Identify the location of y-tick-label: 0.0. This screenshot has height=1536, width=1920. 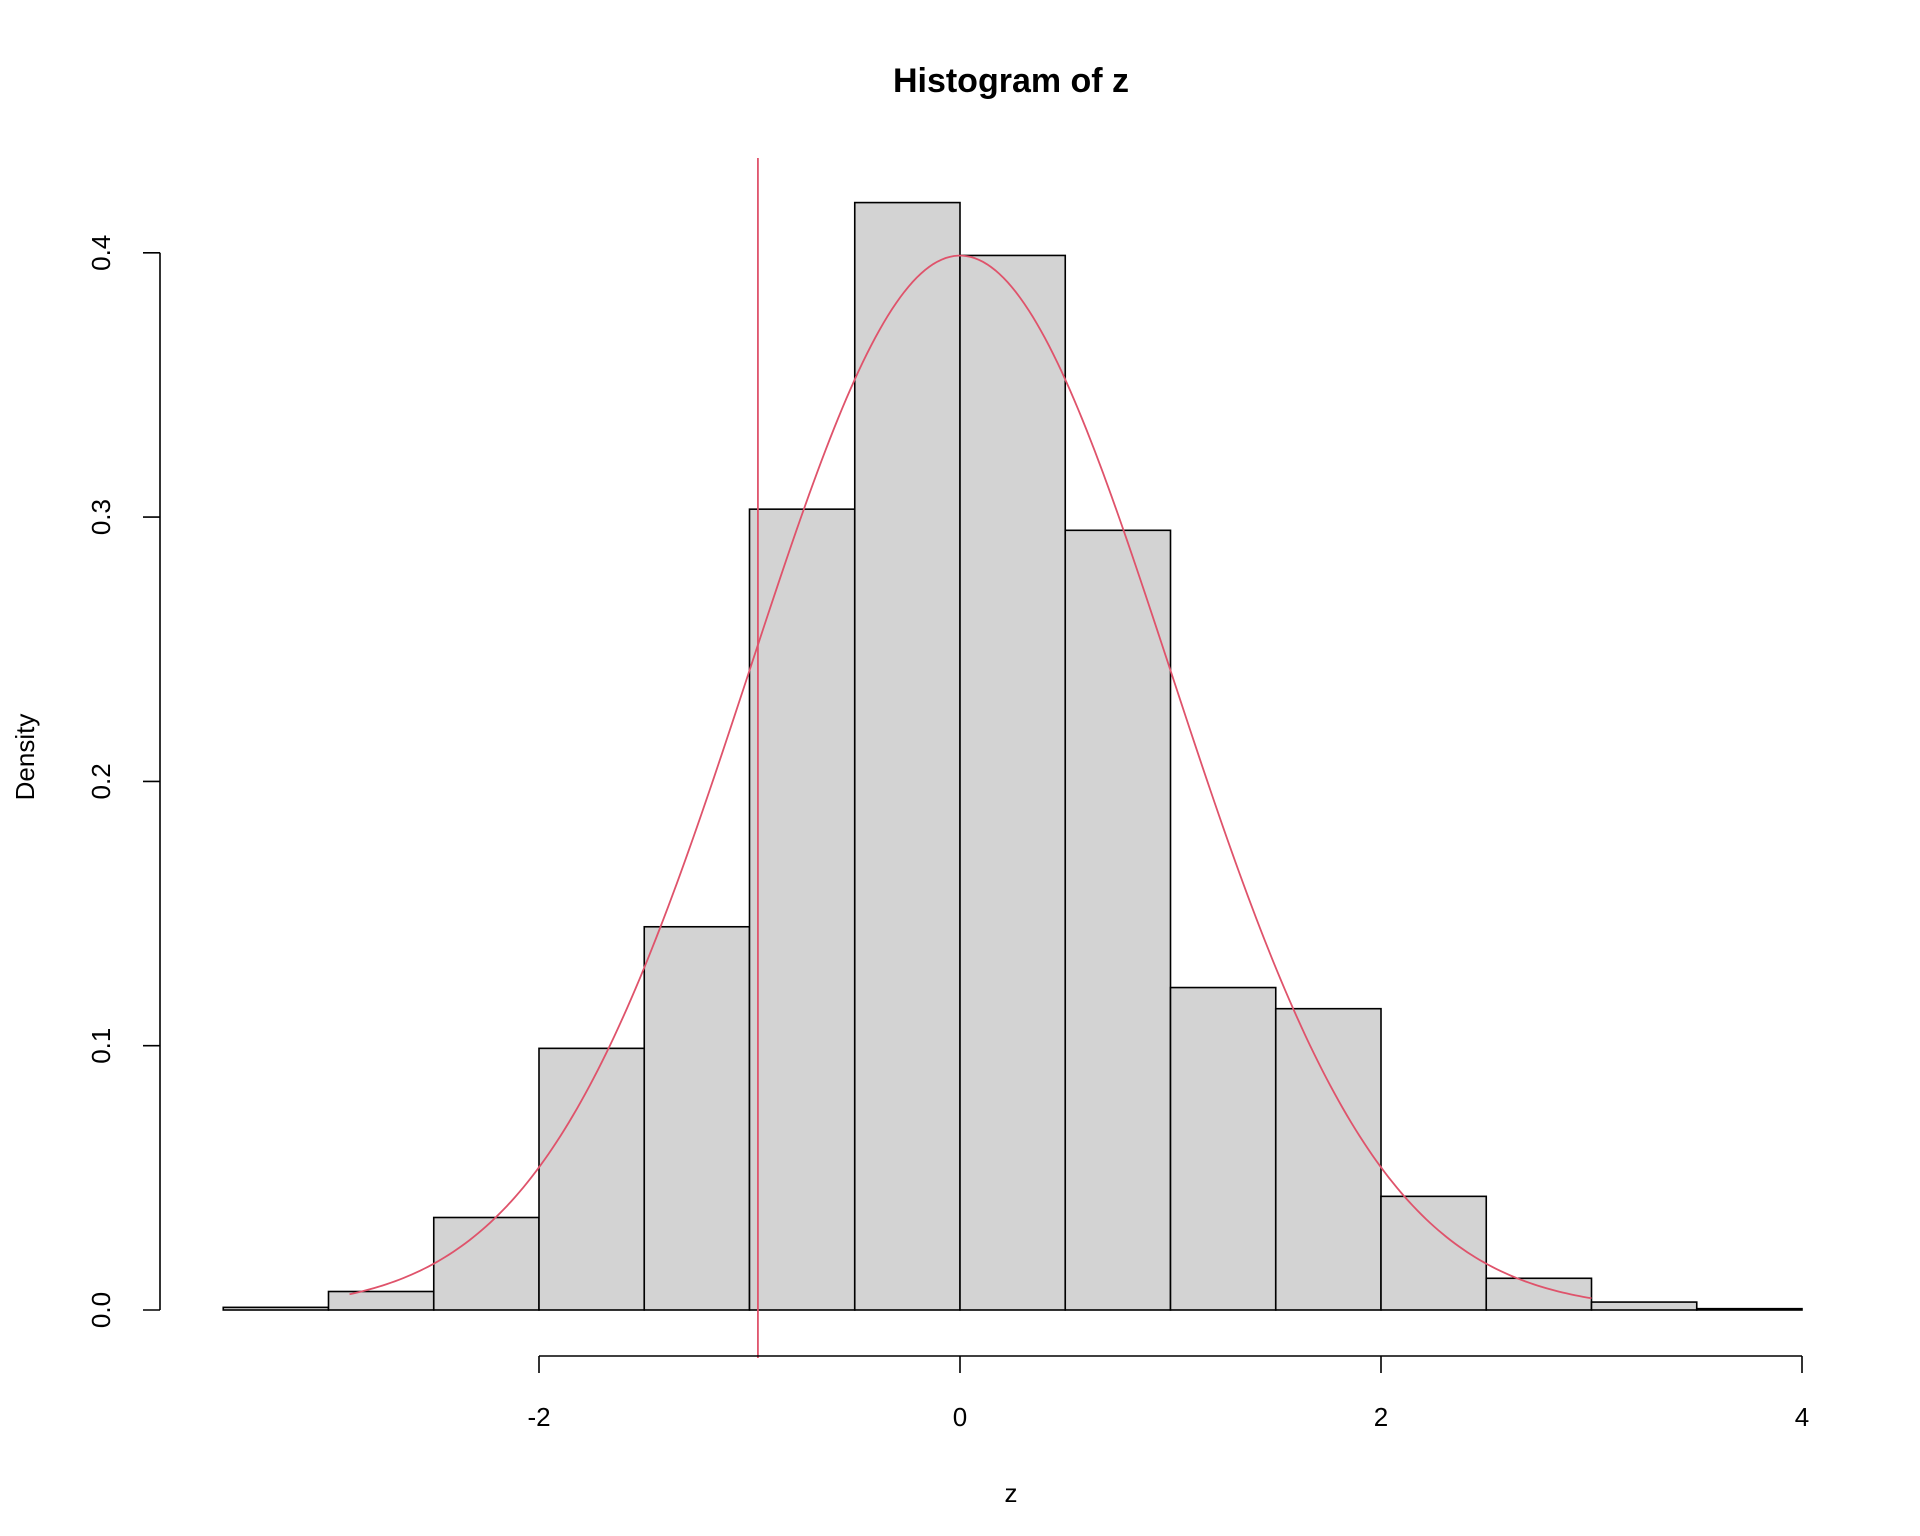
(101, 1310).